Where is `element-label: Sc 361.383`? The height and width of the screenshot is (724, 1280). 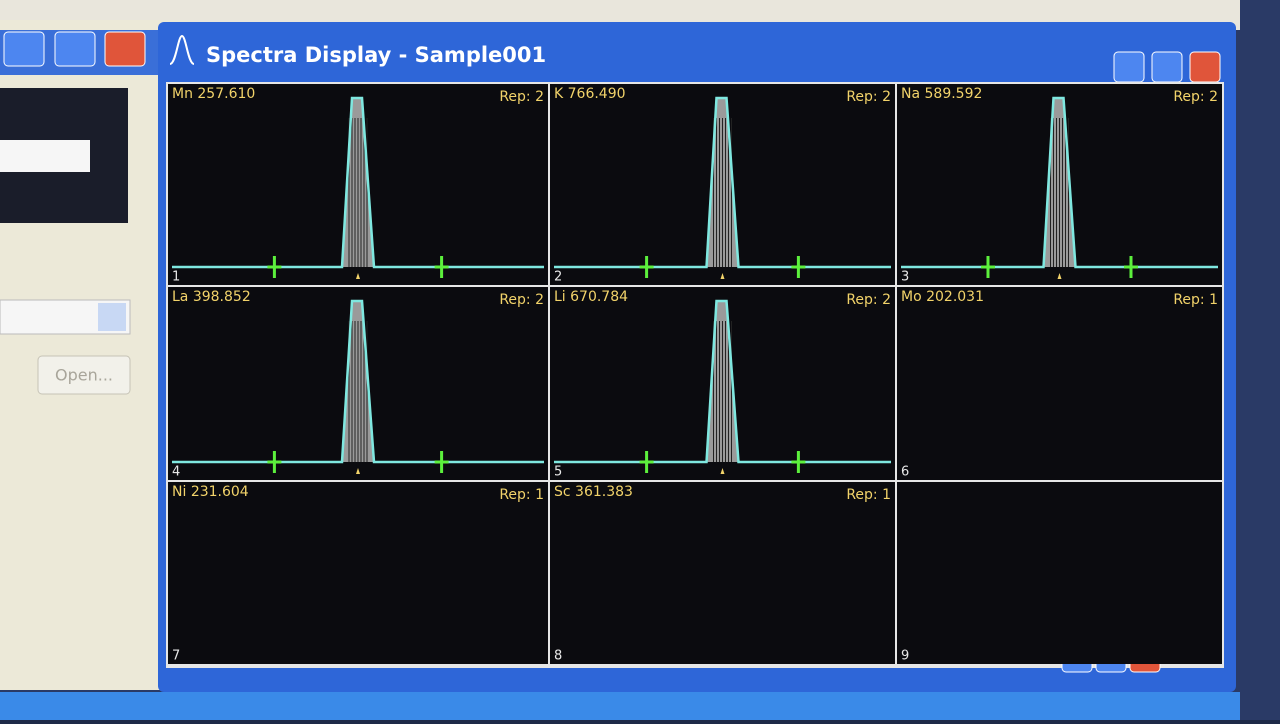 element-label: Sc 361.383 is located at coordinates (593, 492).